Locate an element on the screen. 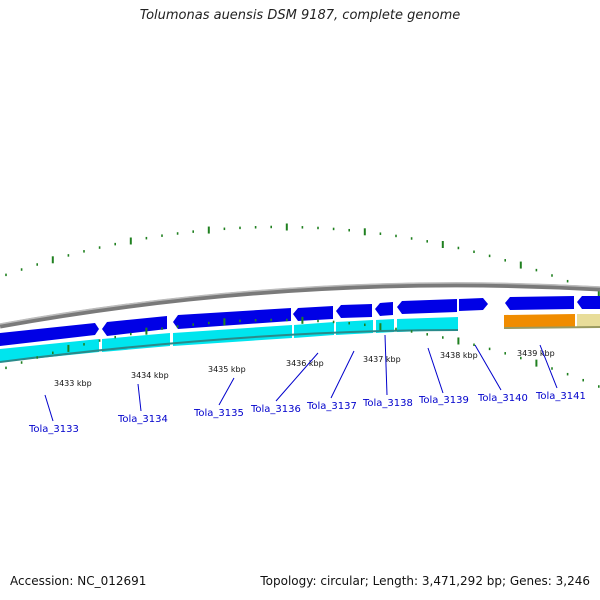 Image resolution: width=600 pixels, height=600 pixels. forward-strand-track is located at coordinates (300, 321).